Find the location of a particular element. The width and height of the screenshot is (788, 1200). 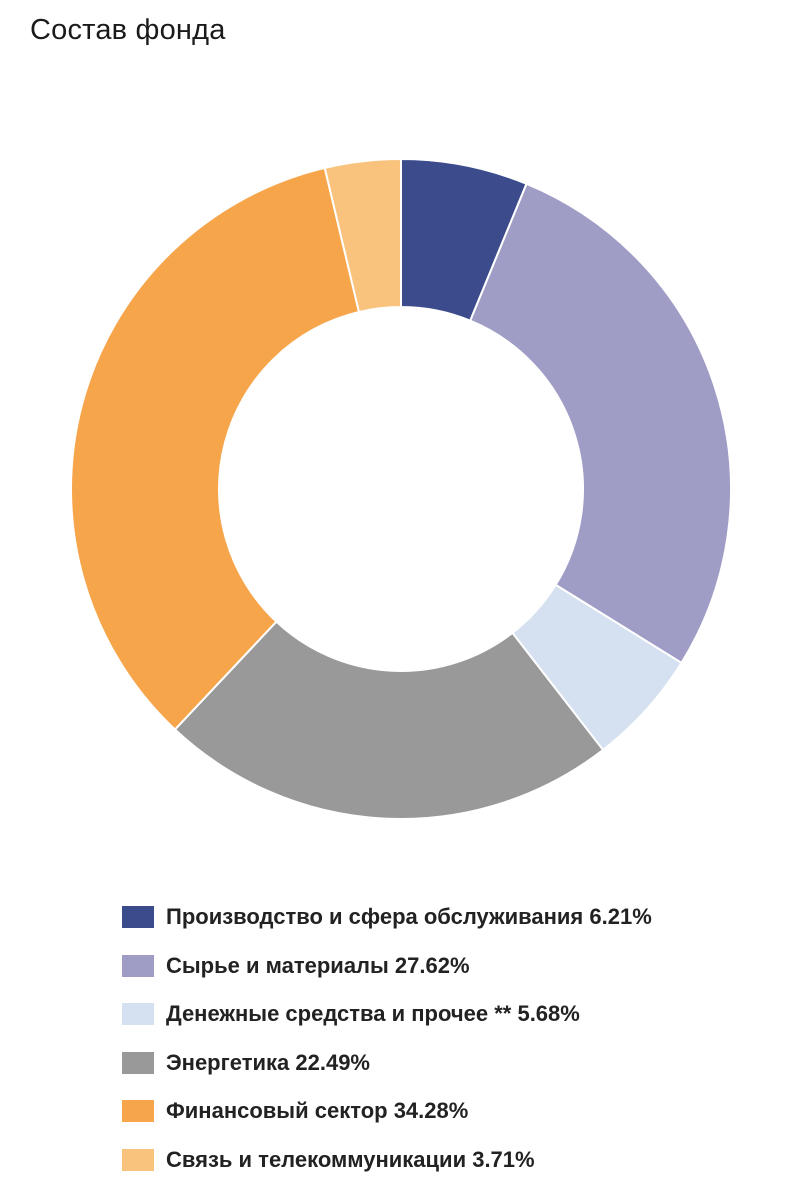

page-title: Состав фонда is located at coordinates (128, 30).